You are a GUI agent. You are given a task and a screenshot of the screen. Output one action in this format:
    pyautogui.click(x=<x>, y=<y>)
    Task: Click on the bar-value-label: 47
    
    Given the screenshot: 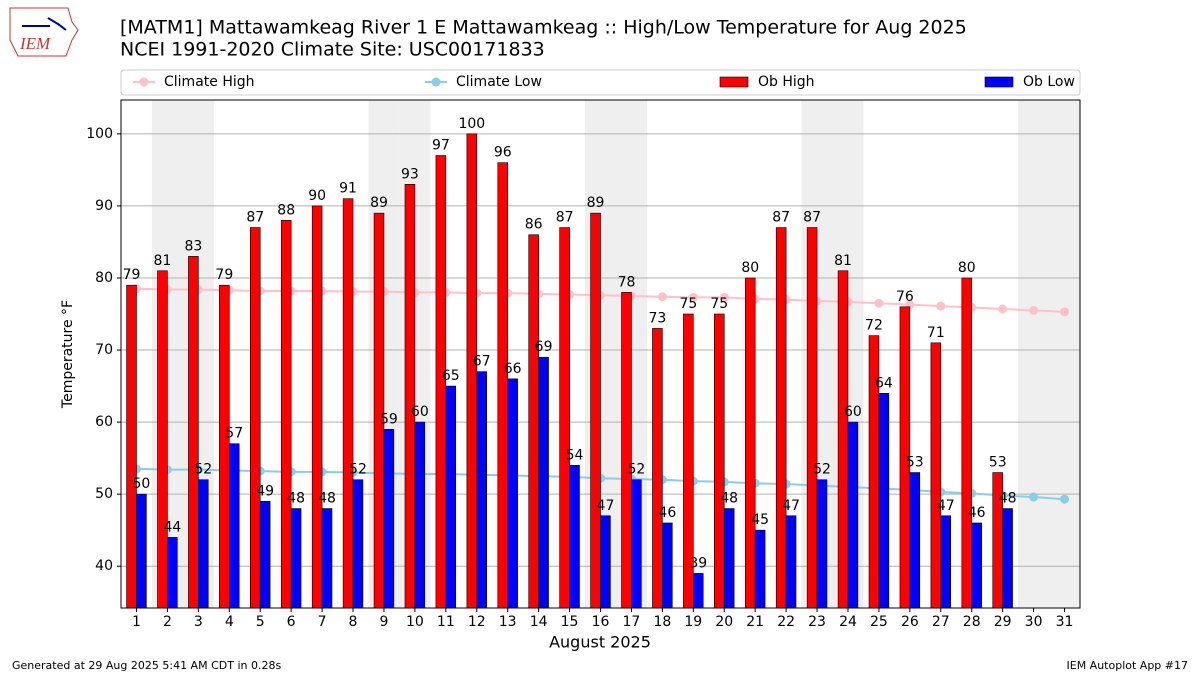 What is the action you would take?
    pyautogui.click(x=791, y=506)
    